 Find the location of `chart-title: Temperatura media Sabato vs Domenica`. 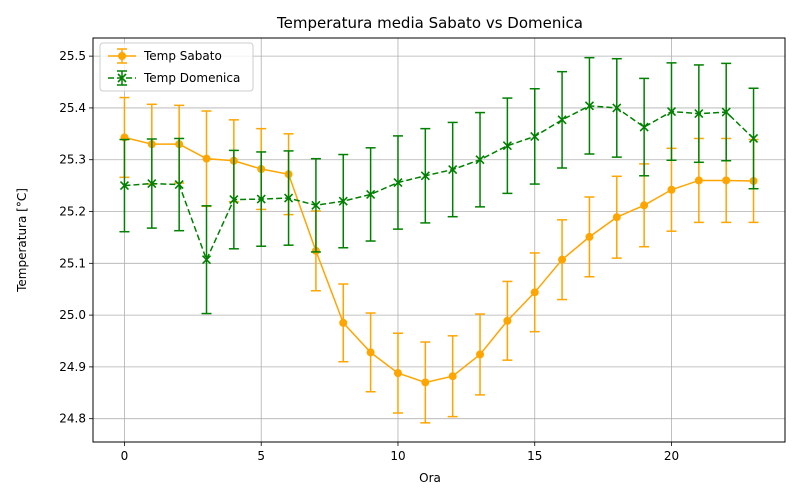

chart-title: Temperatura media Sabato vs Domenica is located at coordinates (429, 23).